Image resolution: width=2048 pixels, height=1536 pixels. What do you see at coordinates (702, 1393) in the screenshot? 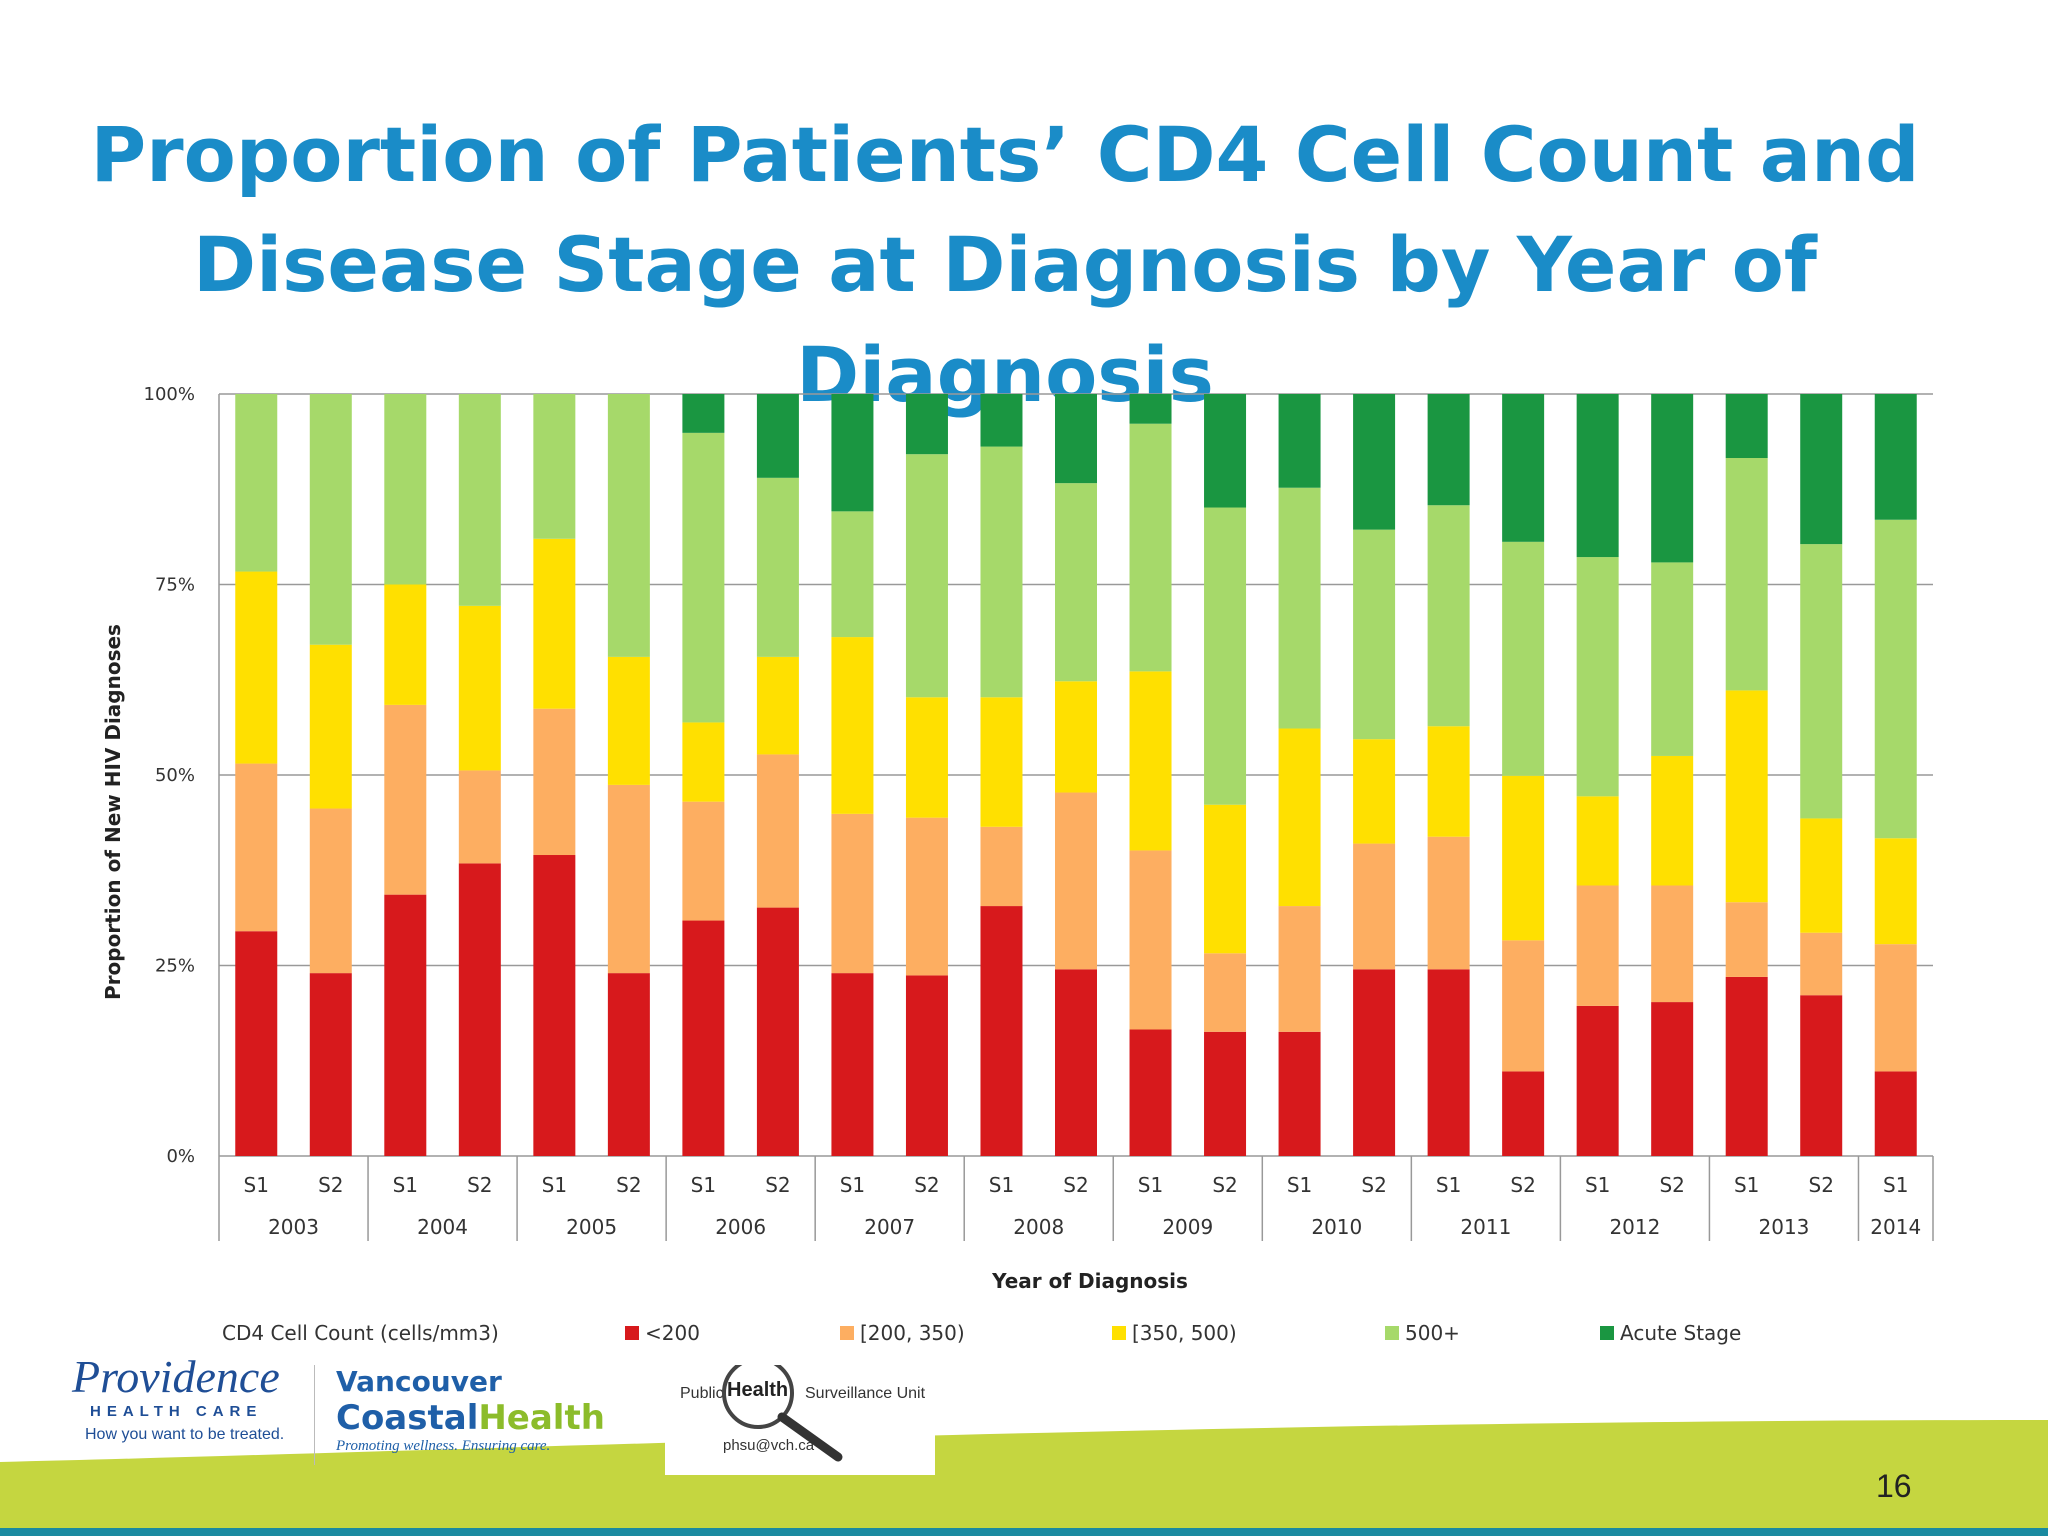
I see `phsu-left: Public` at bounding box center [702, 1393].